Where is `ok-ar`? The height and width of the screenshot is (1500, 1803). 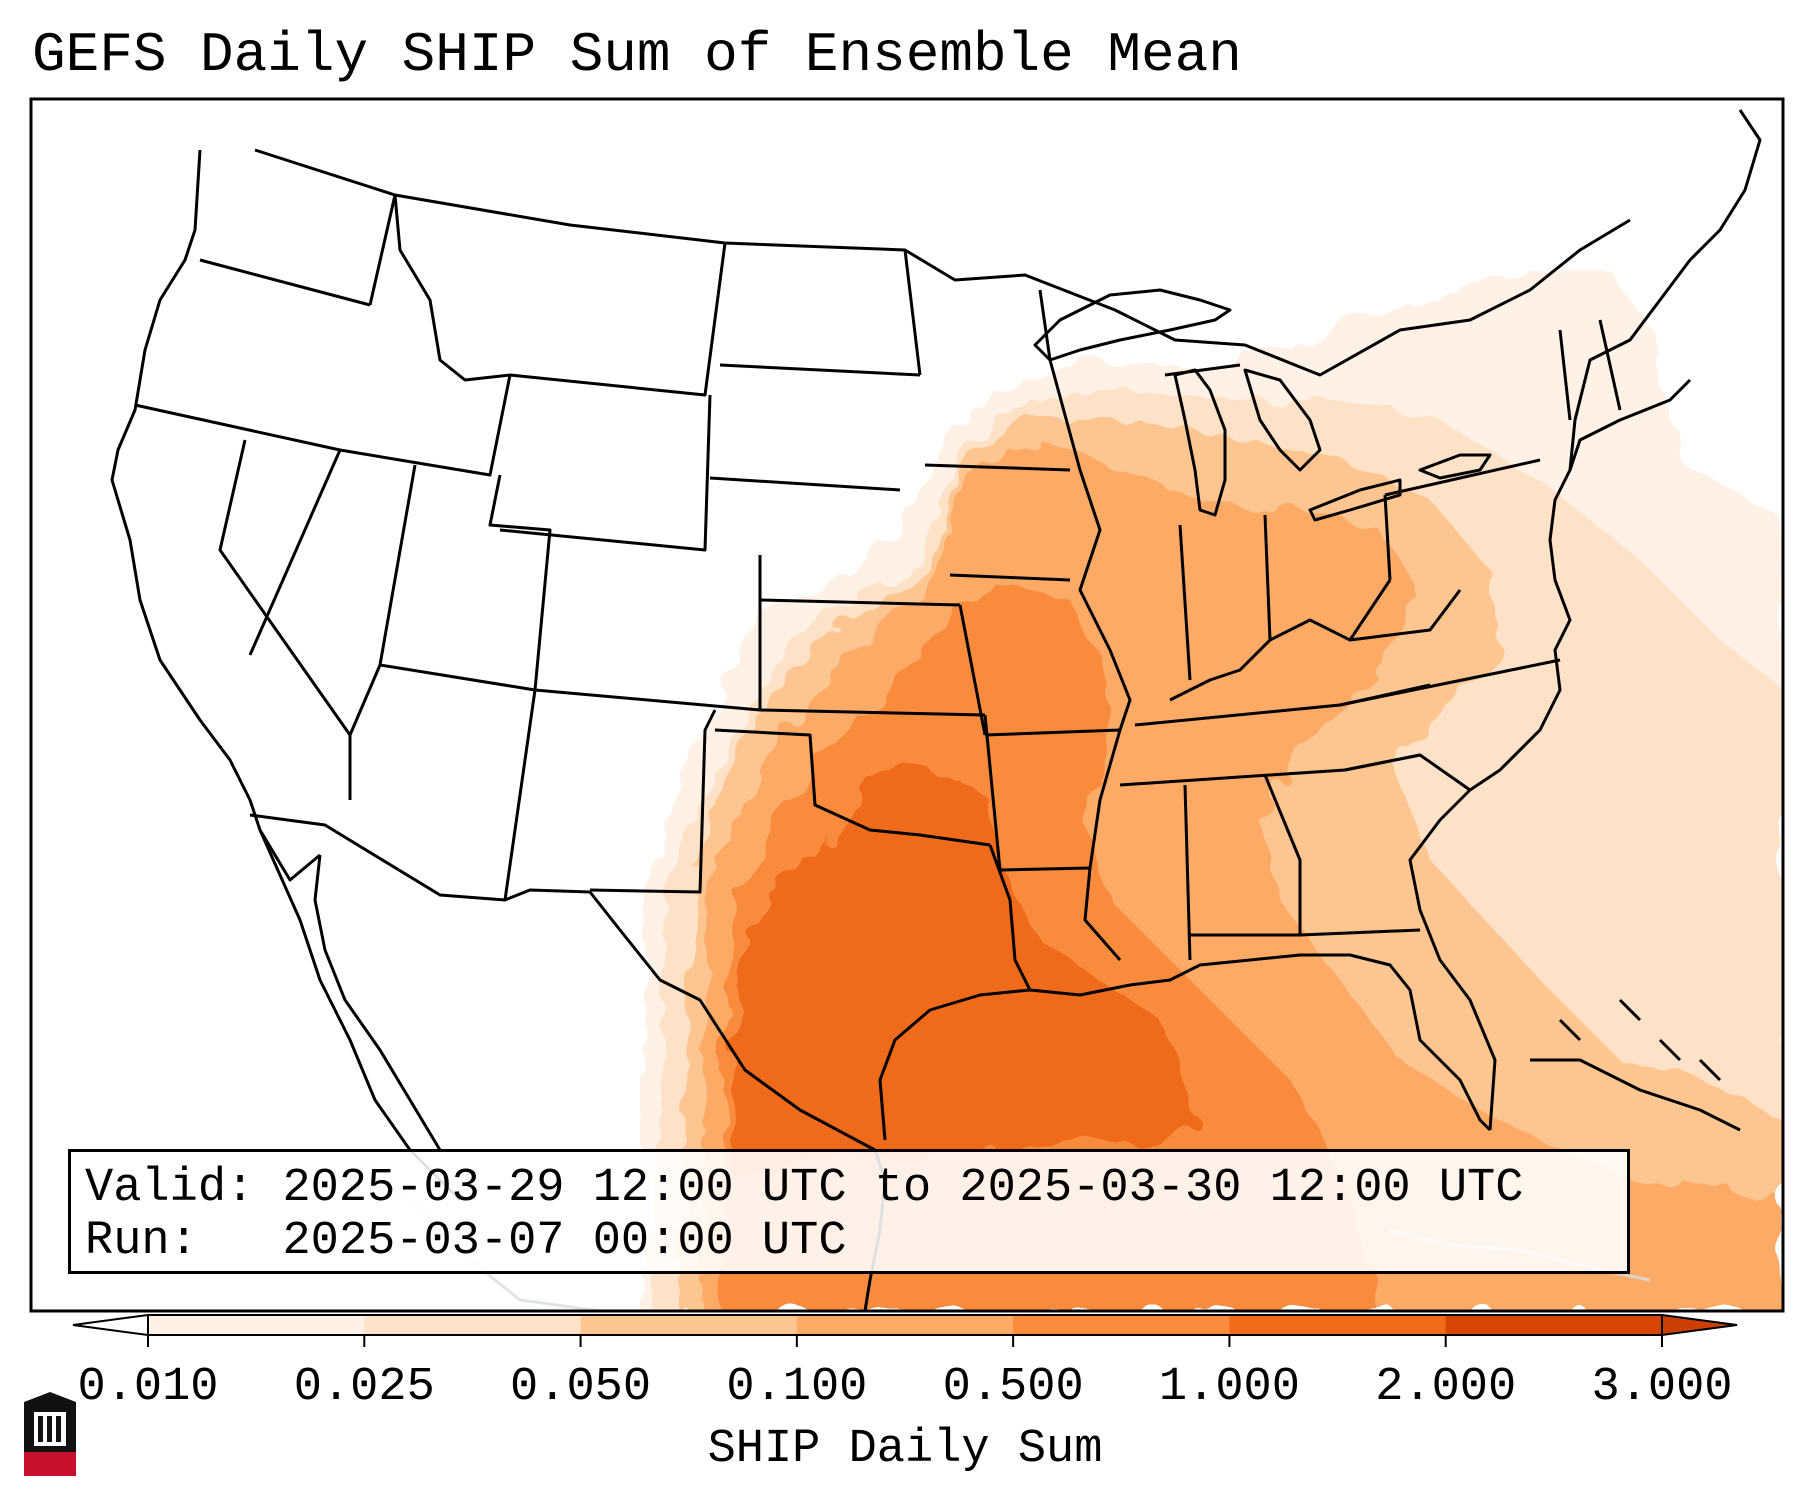
ok-ar is located at coordinates (992, 792).